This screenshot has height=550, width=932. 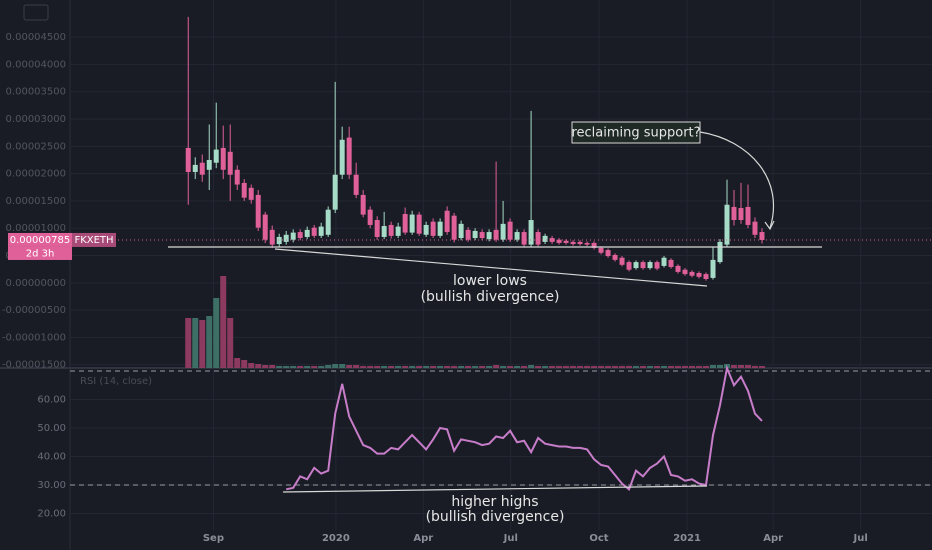 I want to click on y-tick-label: 30.00, so click(x=51, y=485).